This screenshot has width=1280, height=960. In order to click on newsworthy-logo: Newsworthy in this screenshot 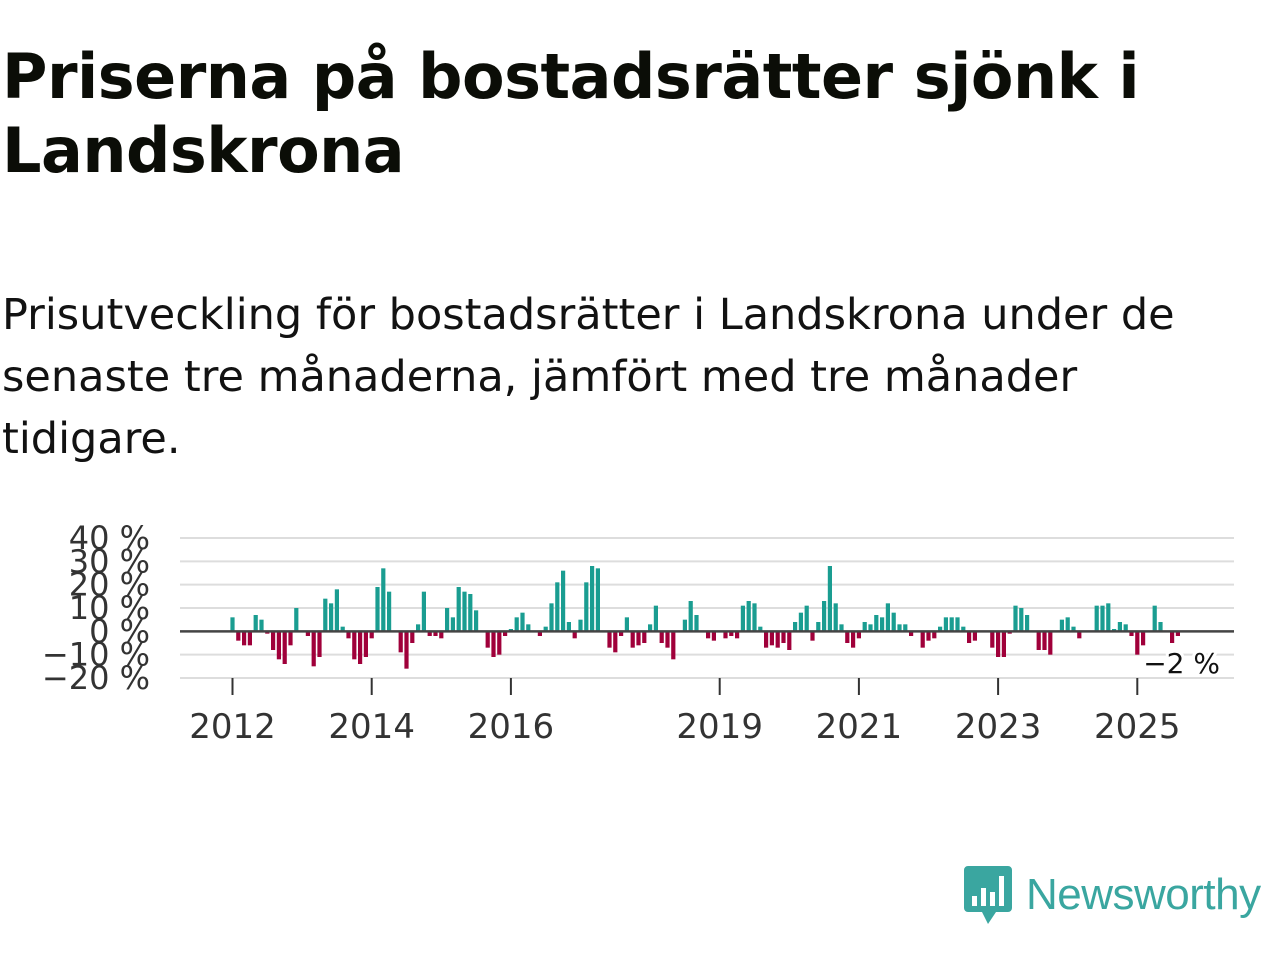, I will do `click(1111, 895)`.